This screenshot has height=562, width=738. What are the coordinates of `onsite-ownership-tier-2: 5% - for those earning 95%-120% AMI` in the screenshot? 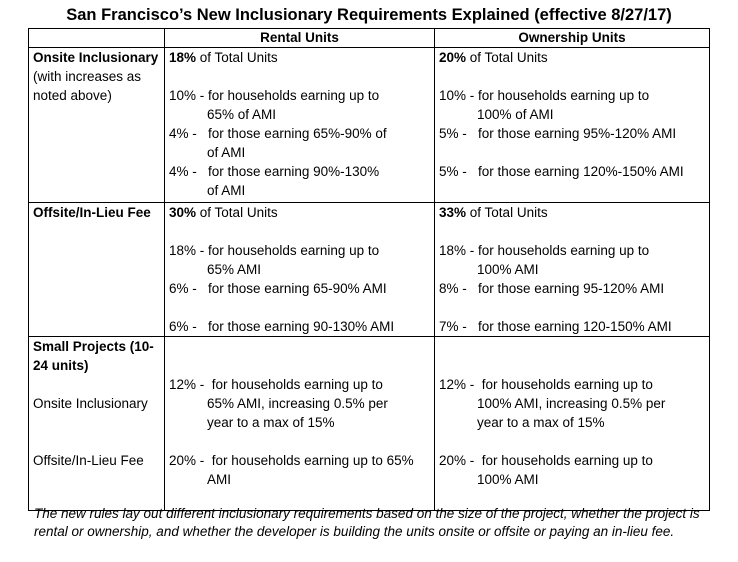 It's located at (558, 133).